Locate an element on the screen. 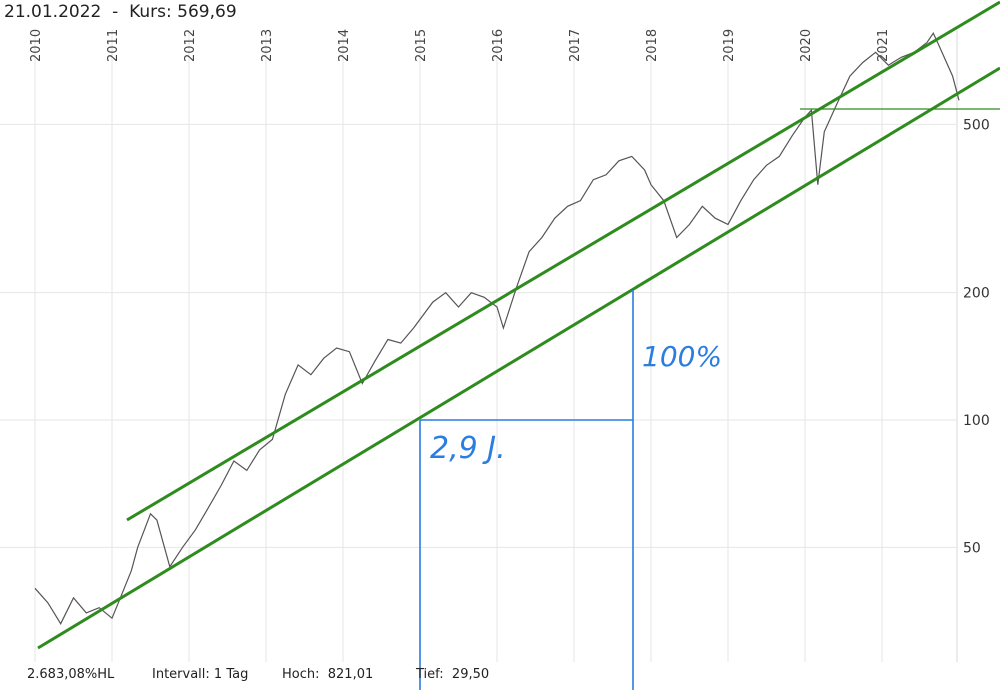 This screenshot has width=1000, height=690. y-tick-label: 100 is located at coordinates (976, 421).